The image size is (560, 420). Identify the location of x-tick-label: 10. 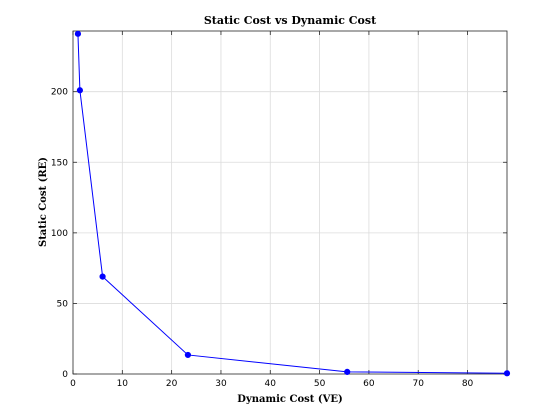
(123, 384).